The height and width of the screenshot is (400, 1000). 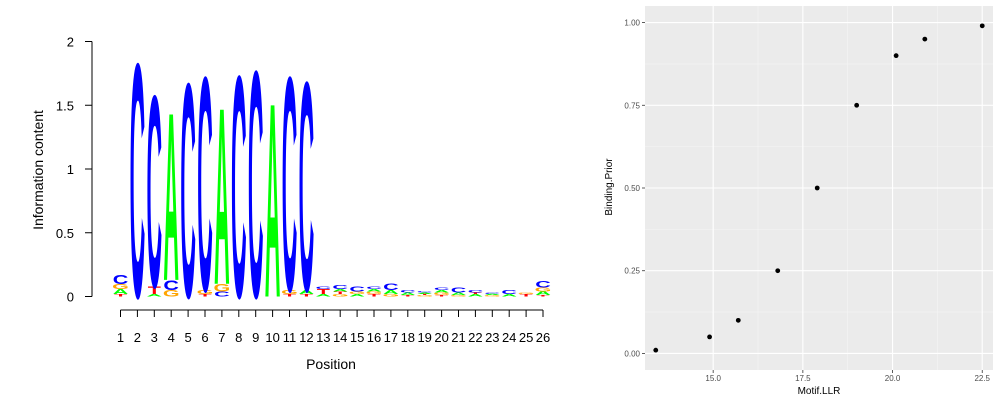 What do you see at coordinates (492, 337) in the screenshot?
I see `logo-x-tick-label: 23` at bounding box center [492, 337].